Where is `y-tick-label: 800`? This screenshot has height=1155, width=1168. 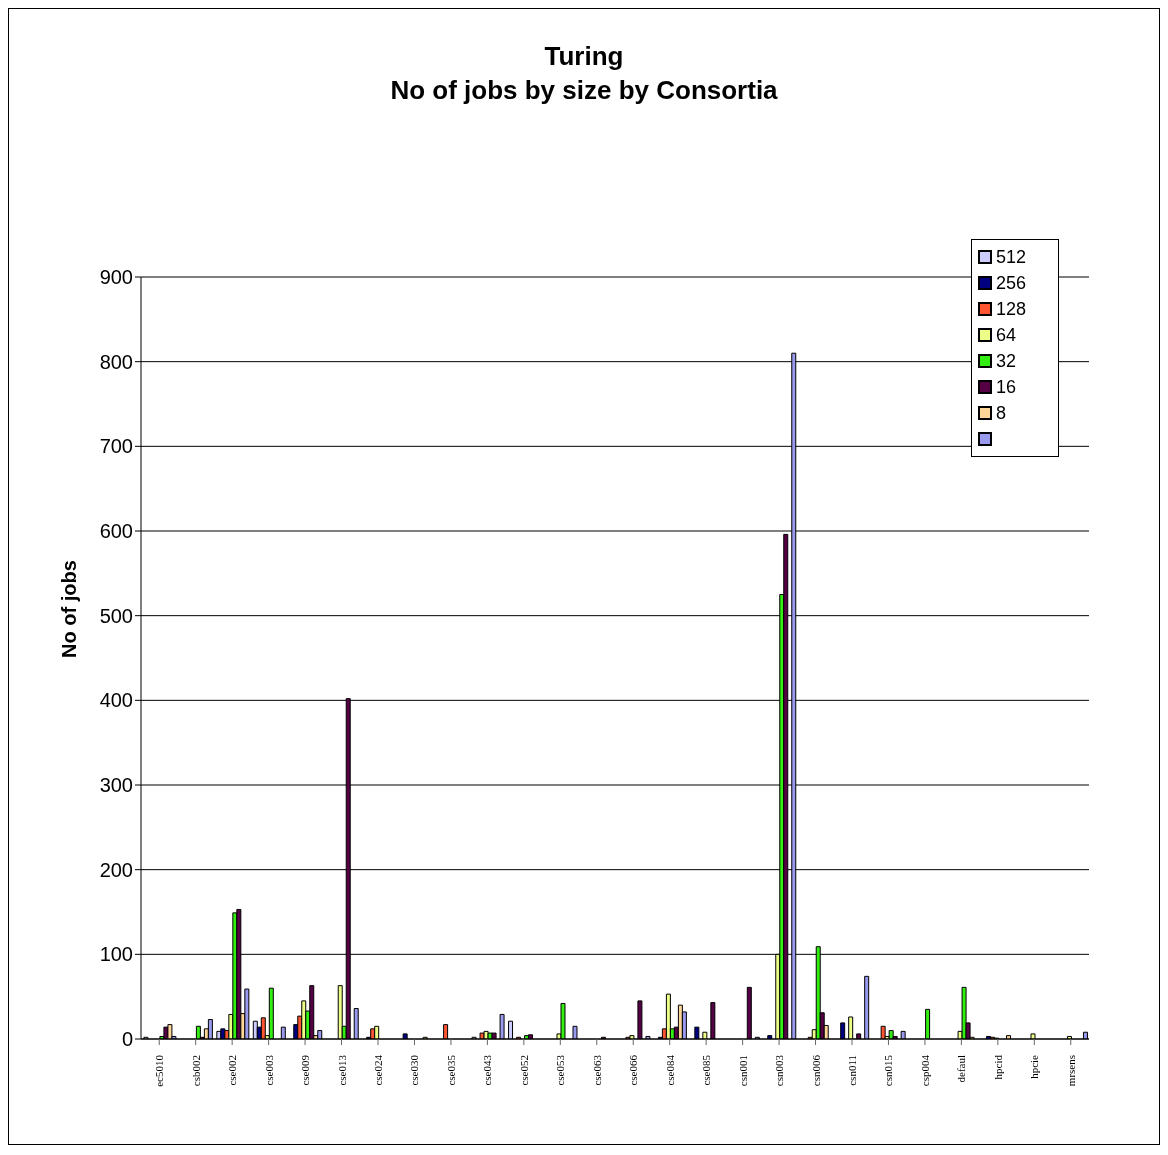 y-tick-label: 800 is located at coordinates (116, 361).